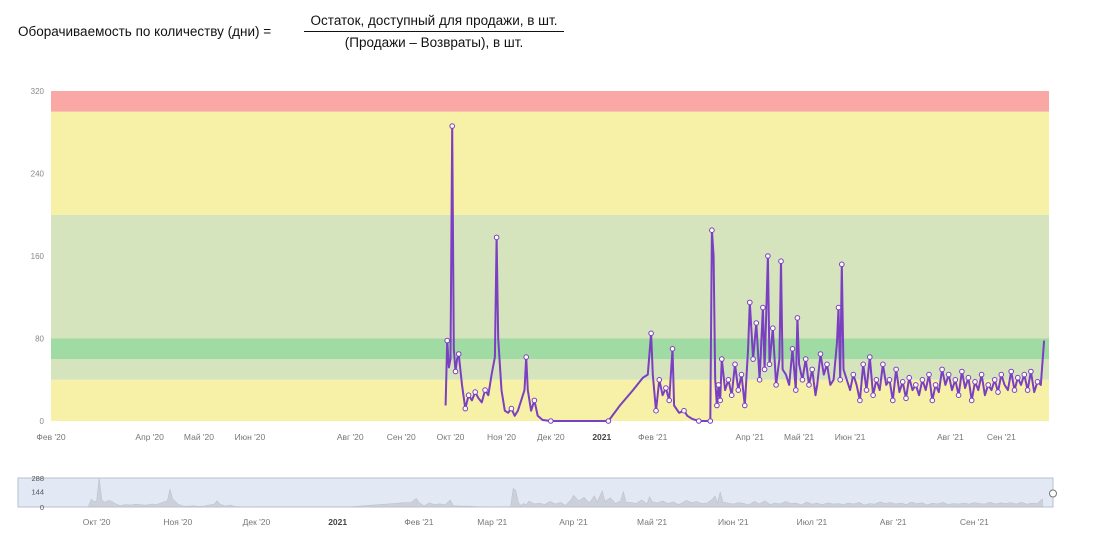 The image size is (1105, 536). Describe the element at coordinates (37, 492) in the screenshot. I see `navigator-y-tick-label: 144` at that location.